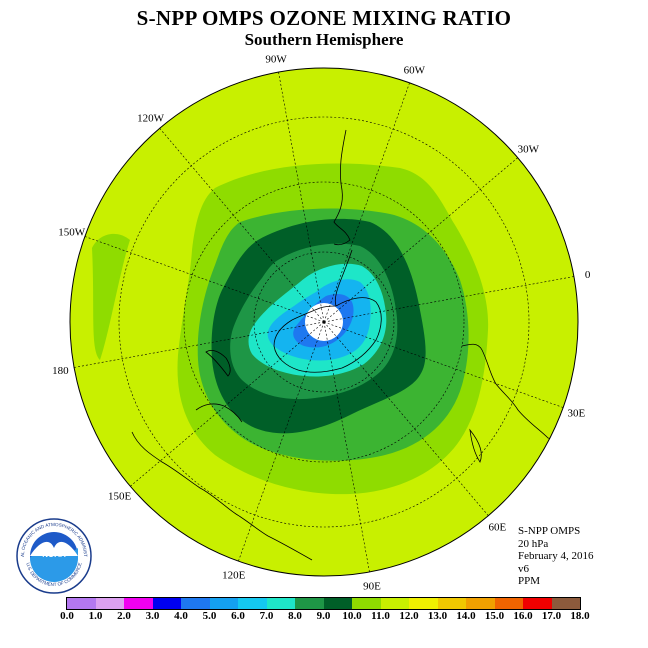  I want to click on logo-bird, so click(54, 548).